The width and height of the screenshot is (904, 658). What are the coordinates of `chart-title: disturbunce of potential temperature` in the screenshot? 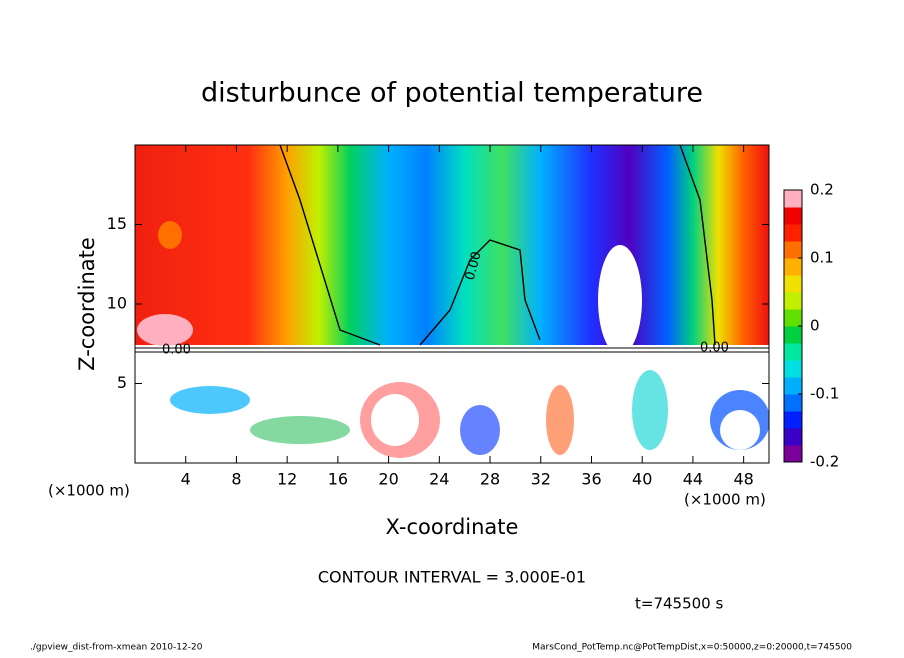 It's located at (452, 93).